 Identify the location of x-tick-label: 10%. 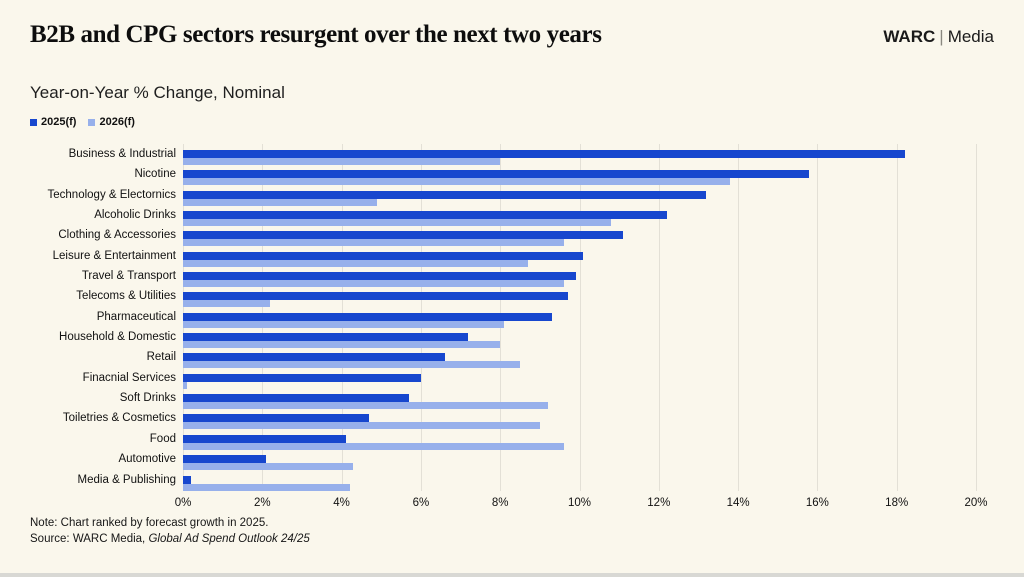
(579, 503).